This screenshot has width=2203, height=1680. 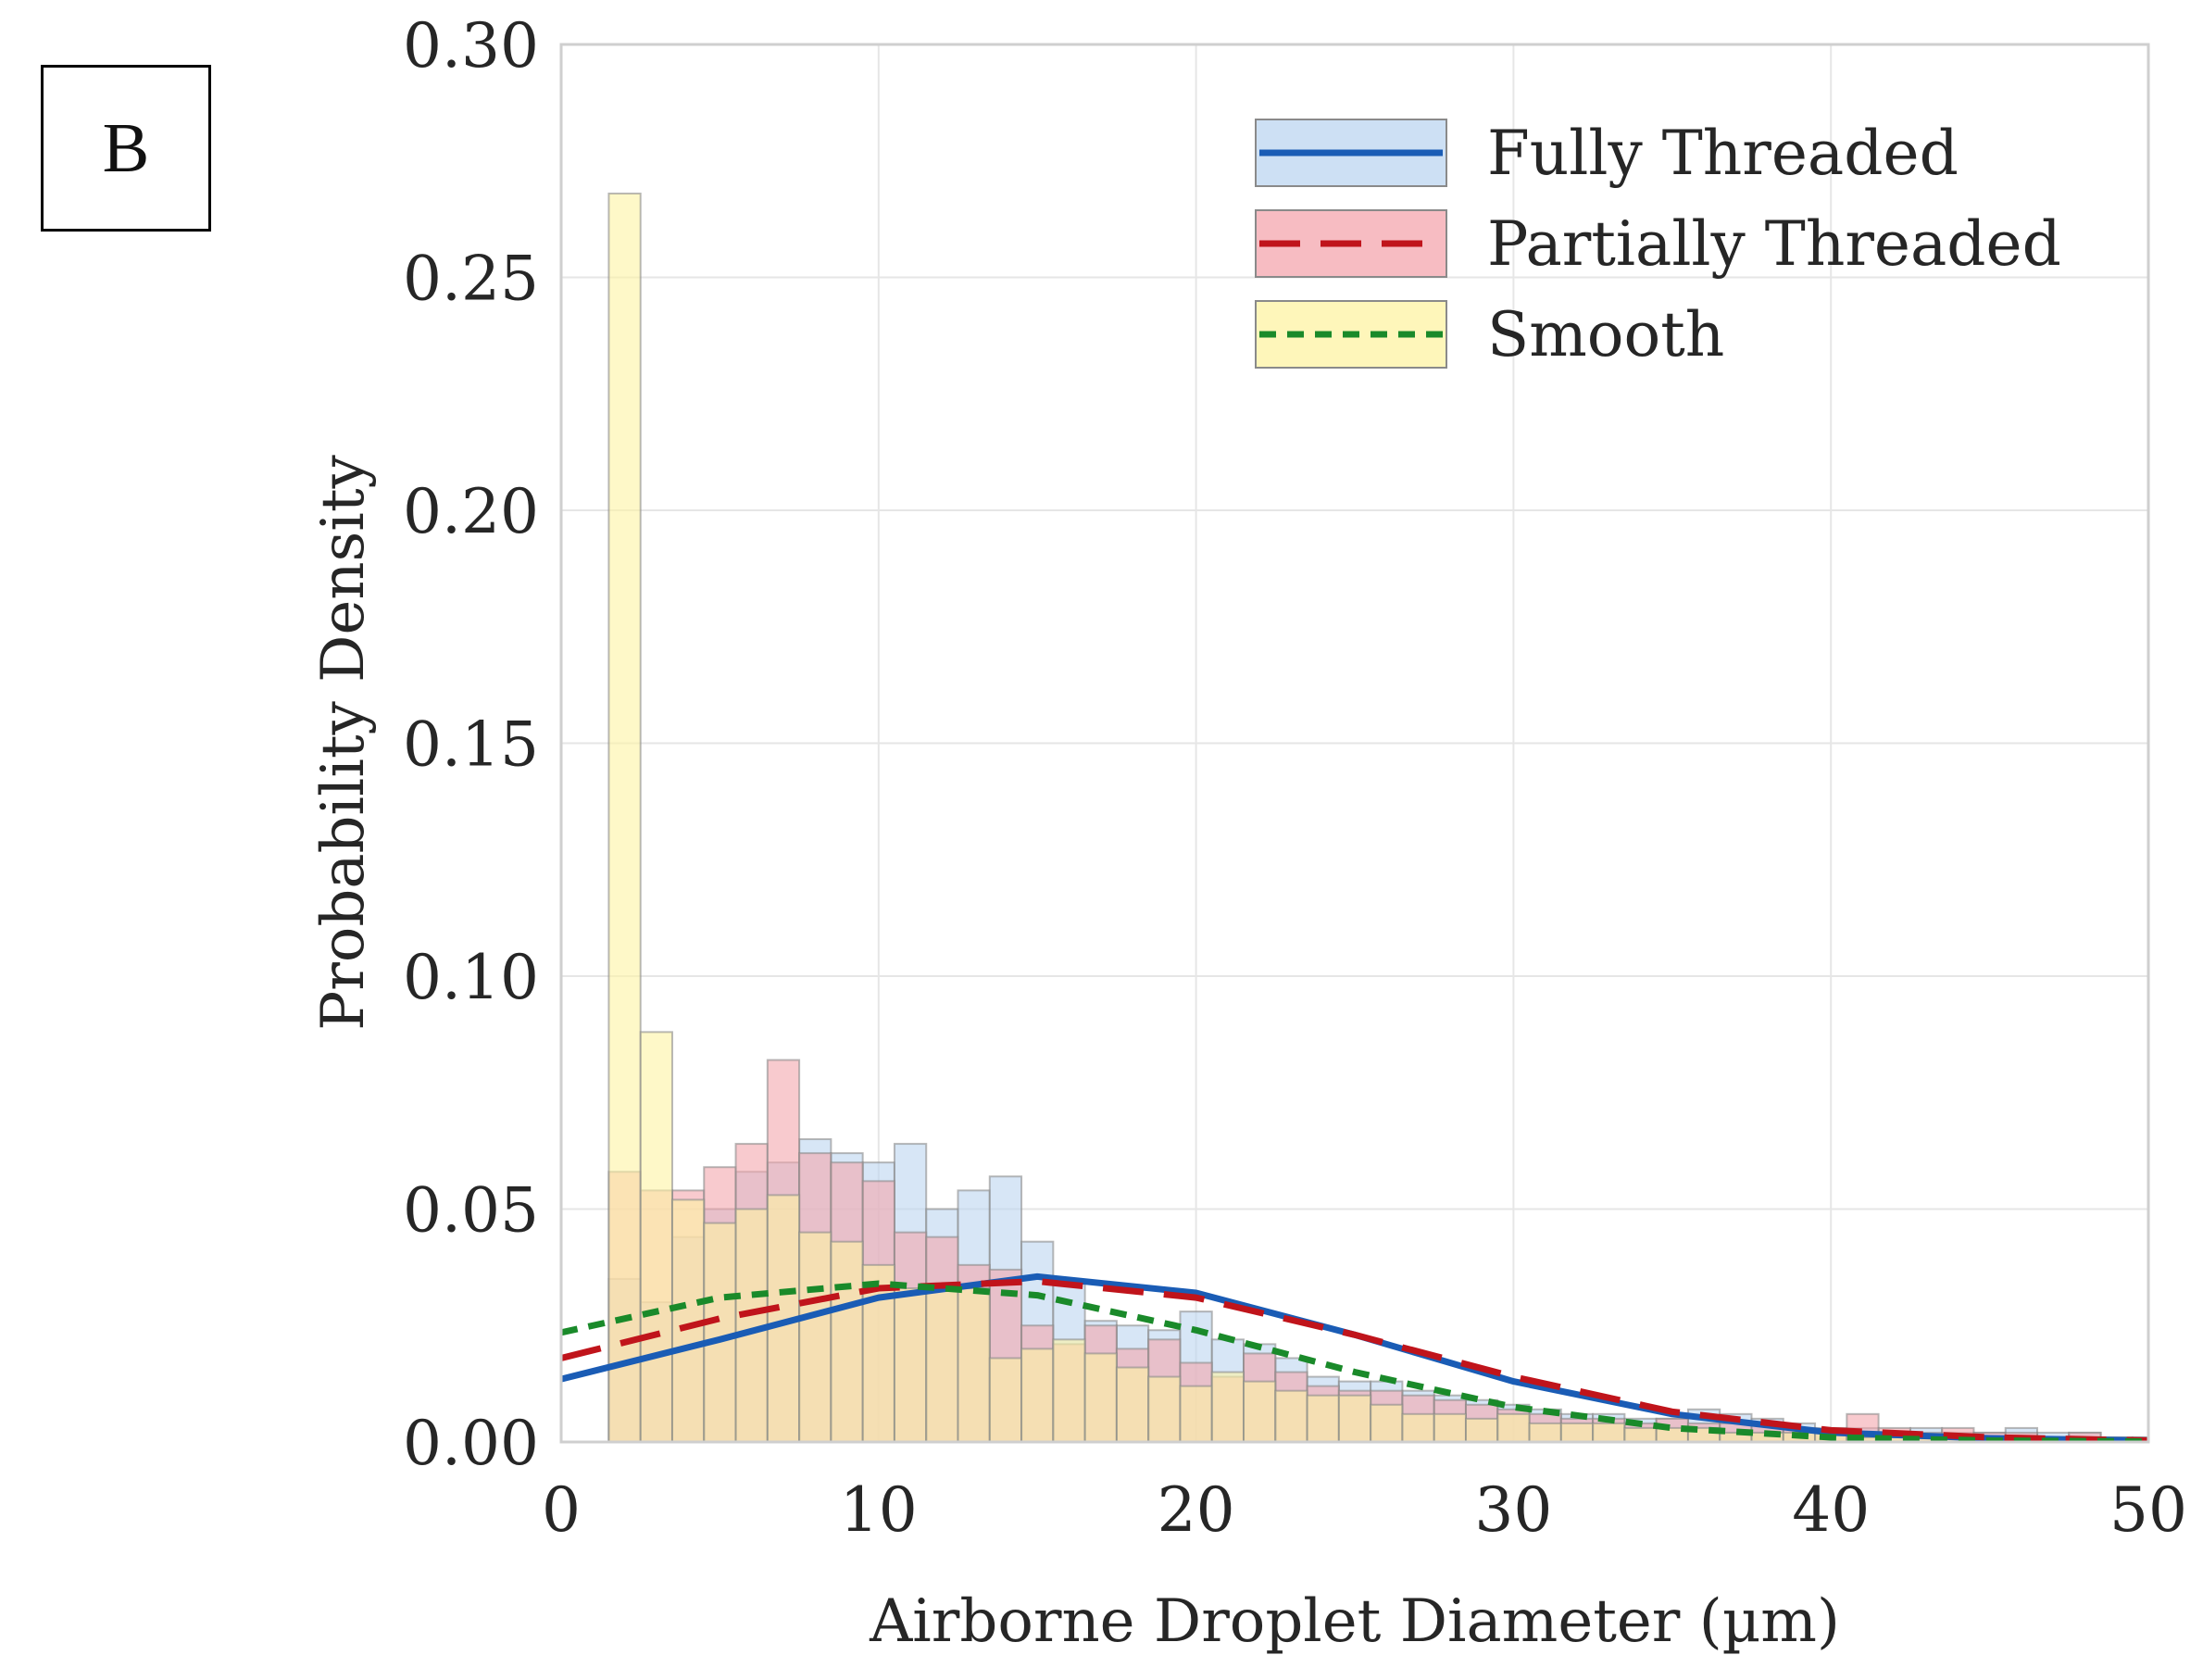 What do you see at coordinates (471, 977) in the screenshot?
I see `y-tick-label: 0.10` at bounding box center [471, 977].